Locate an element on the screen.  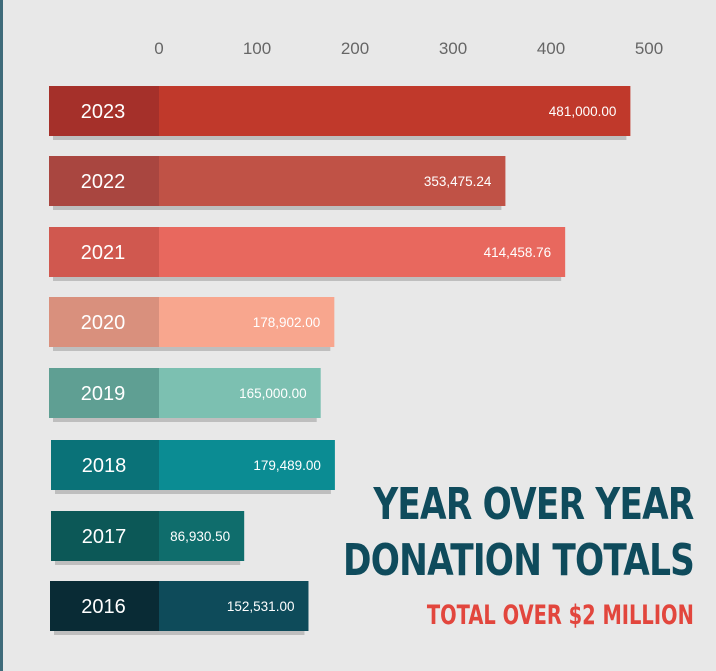
category-label: 2021 is located at coordinates (103, 253).